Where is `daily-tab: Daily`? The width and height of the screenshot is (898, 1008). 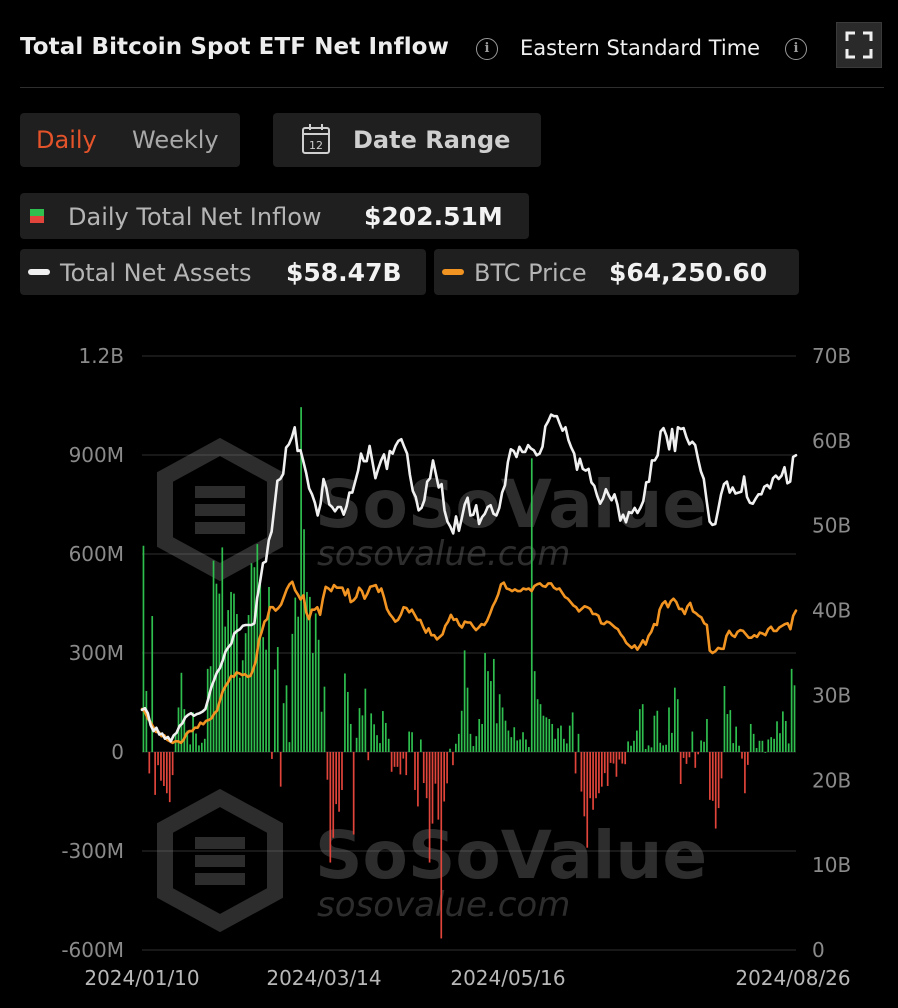
daily-tab: Daily is located at coordinates (66, 140).